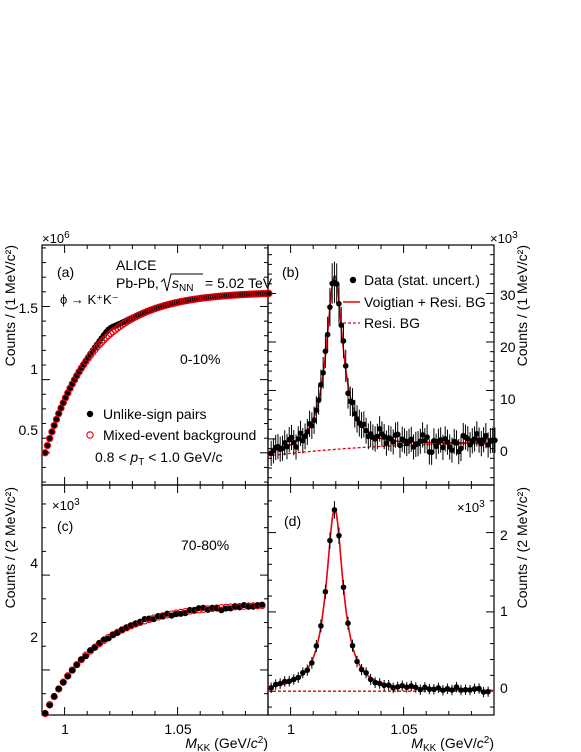  Describe the element at coordinates (508, 399) in the screenshot. I see `y-tick-label-b-10: 10` at that location.